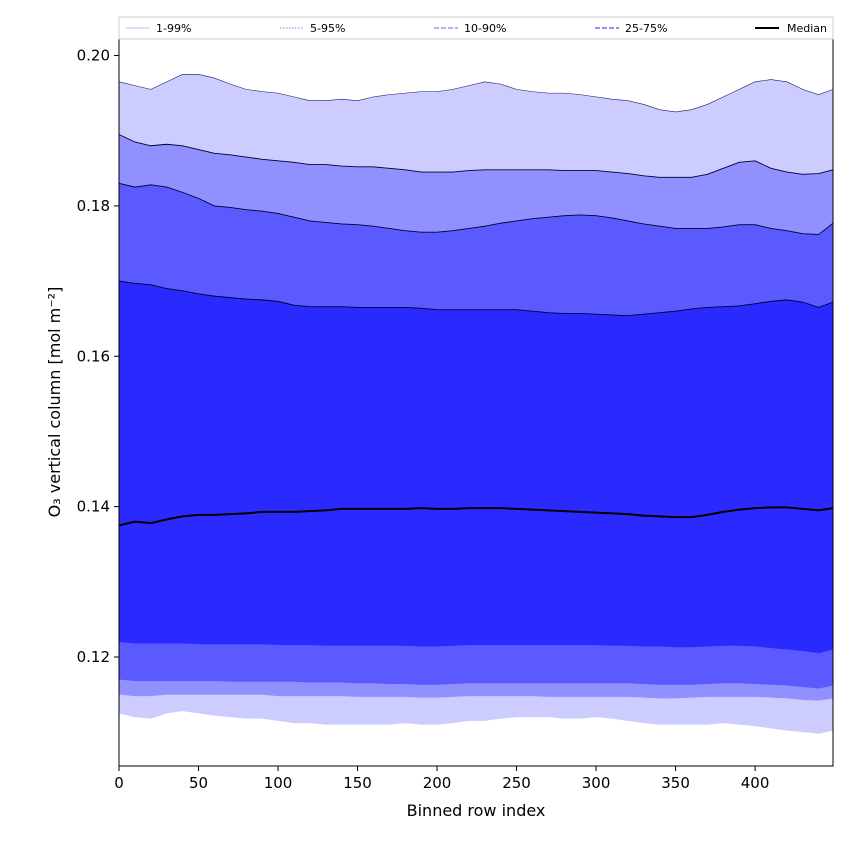  What do you see at coordinates (646, 28) in the screenshot?
I see `legend-label: 25-75%` at bounding box center [646, 28].